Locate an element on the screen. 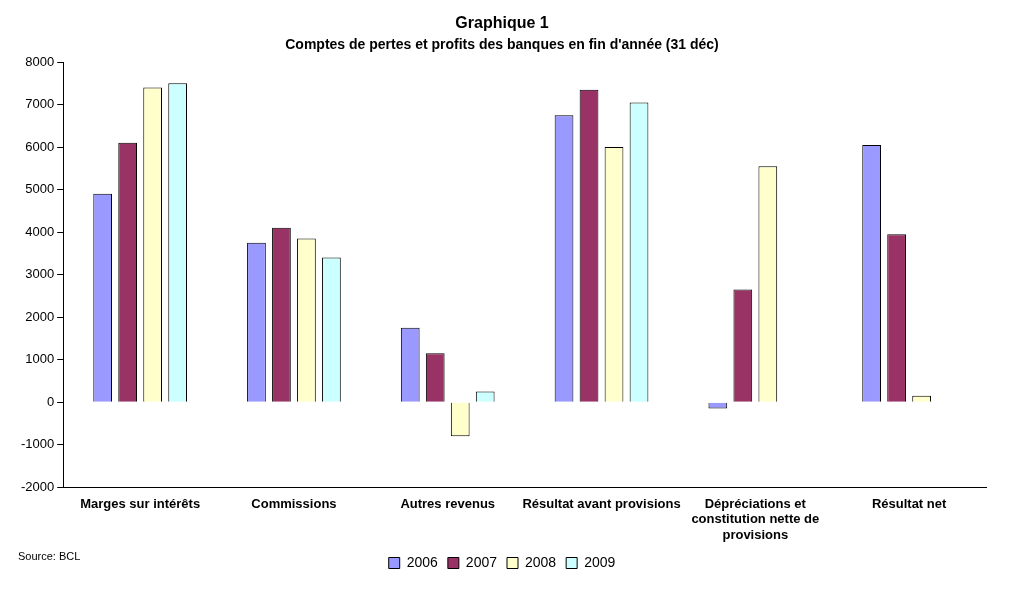 This screenshot has height=592, width=1014. x-tick-label: Résultat avant provisions is located at coordinates (601, 503).